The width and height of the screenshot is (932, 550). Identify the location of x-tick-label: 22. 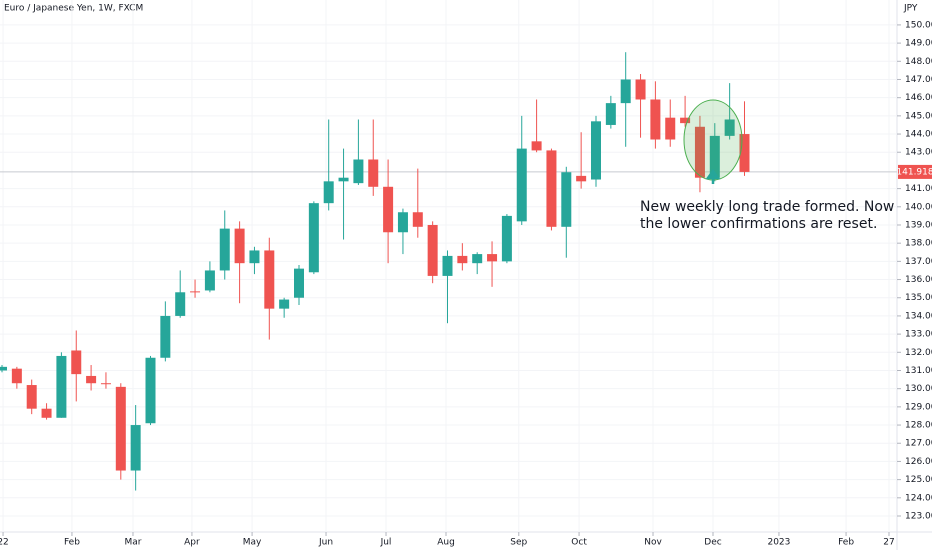
(4, 543).